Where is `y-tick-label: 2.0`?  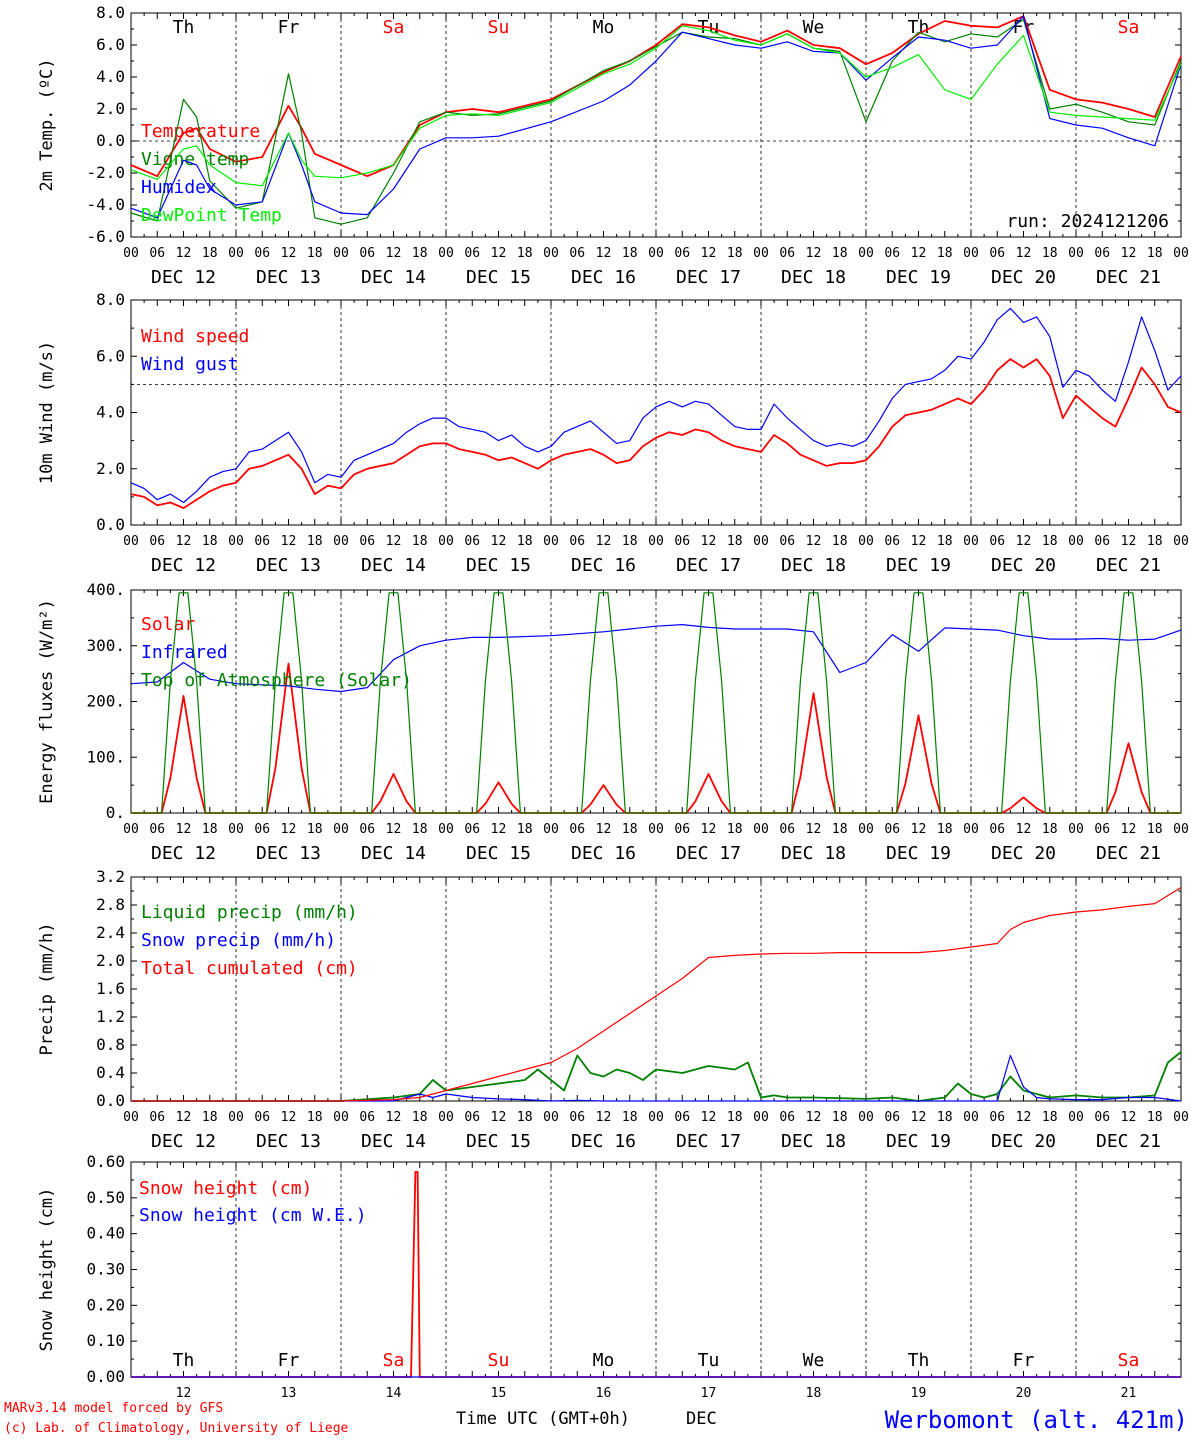
y-tick-label: 2.0 is located at coordinates (110, 468).